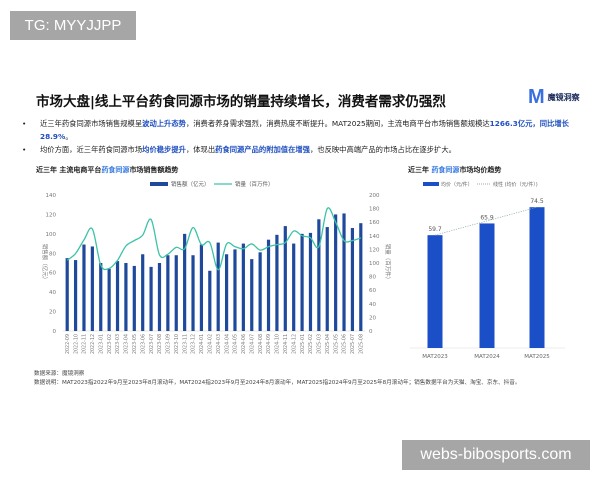 The width and height of the screenshot is (600, 480). Describe the element at coordinates (200, 149) in the screenshot. I see `bullet-text-part: ，体现出` at that location.